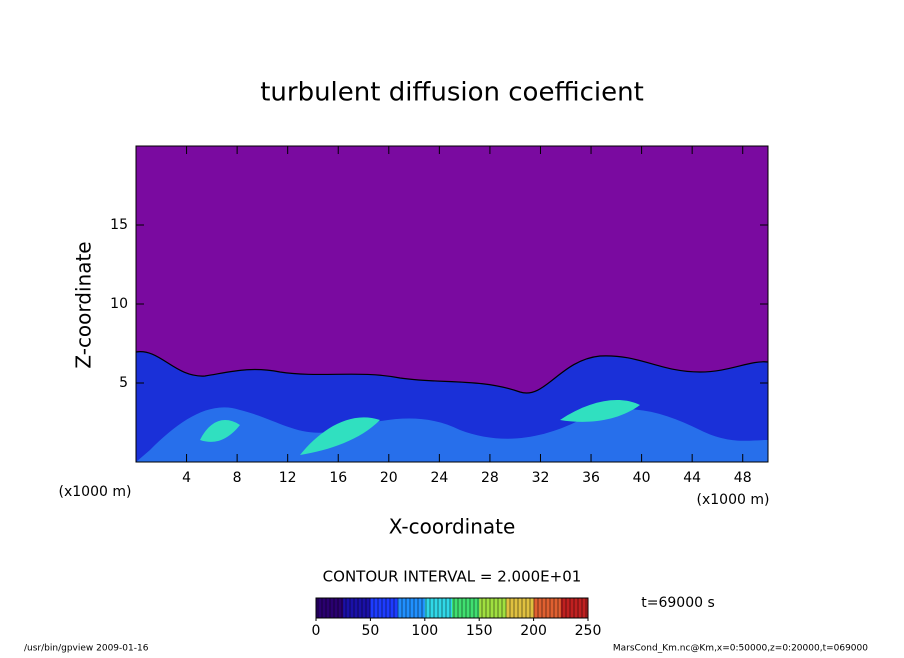  What do you see at coordinates (84, 304) in the screenshot?
I see `y-axis-label: Z-coordinate` at bounding box center [84, 304].